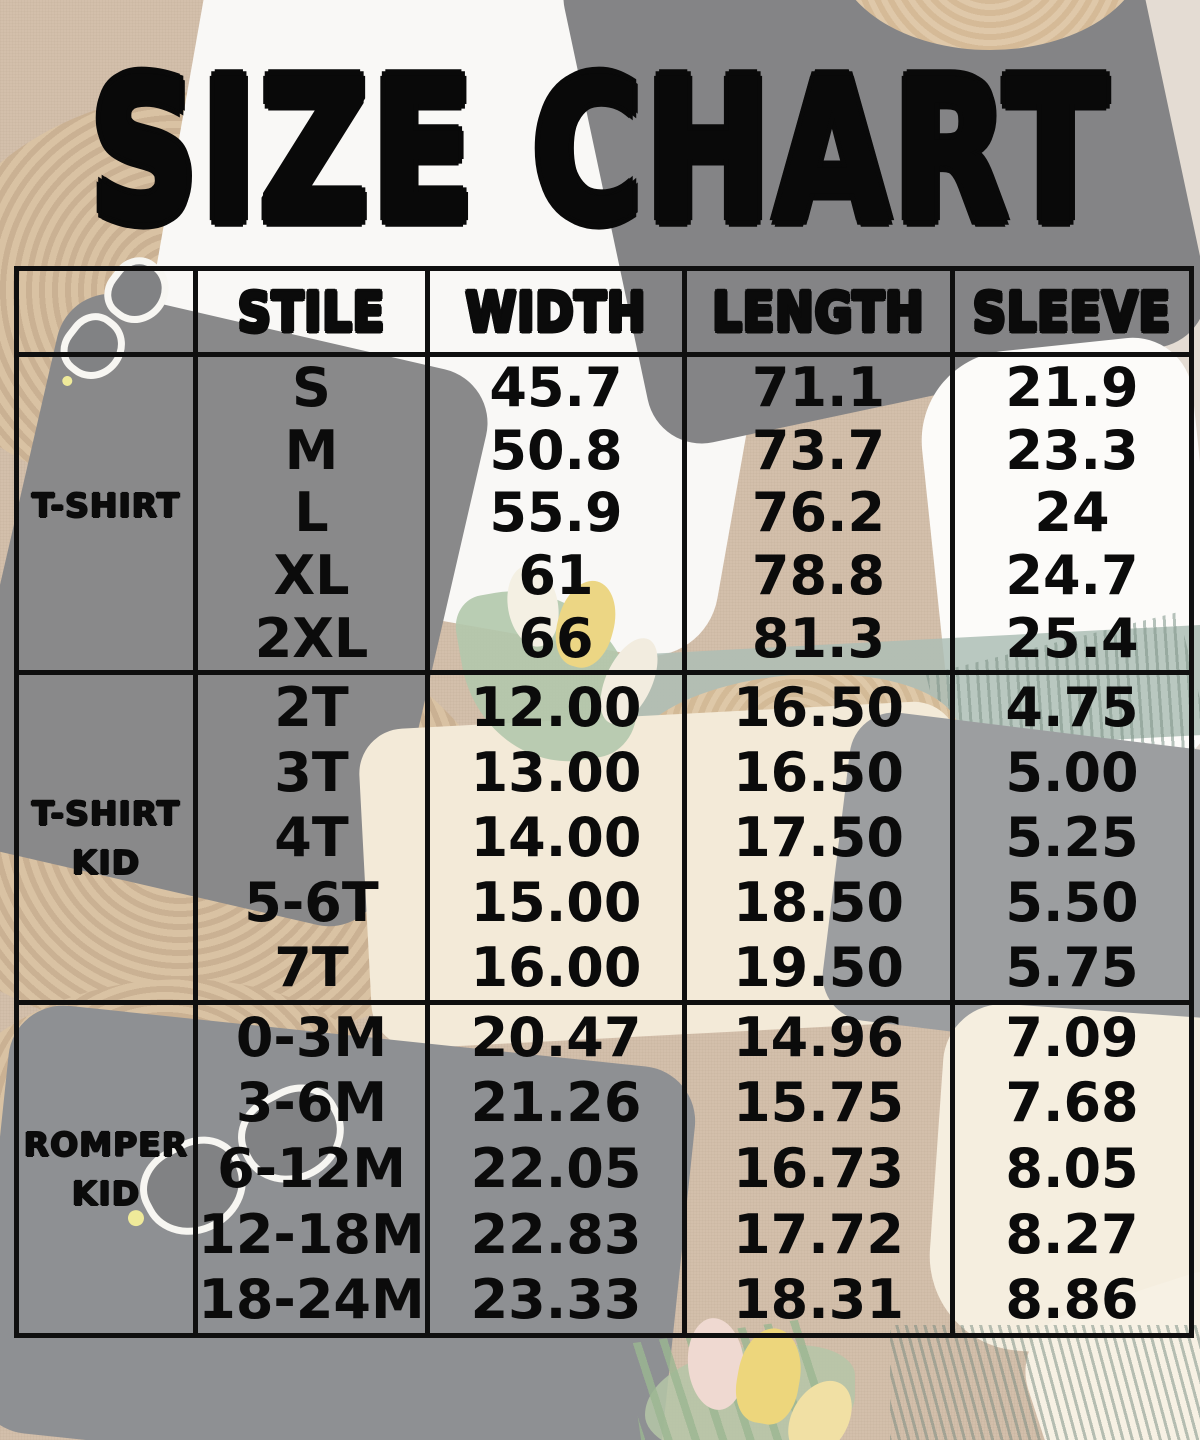  What do you see at coordinates (1072, 1300) in the screenshot?
I see `sleeve-value: 8.86` at bounding box center [1072, 1300].